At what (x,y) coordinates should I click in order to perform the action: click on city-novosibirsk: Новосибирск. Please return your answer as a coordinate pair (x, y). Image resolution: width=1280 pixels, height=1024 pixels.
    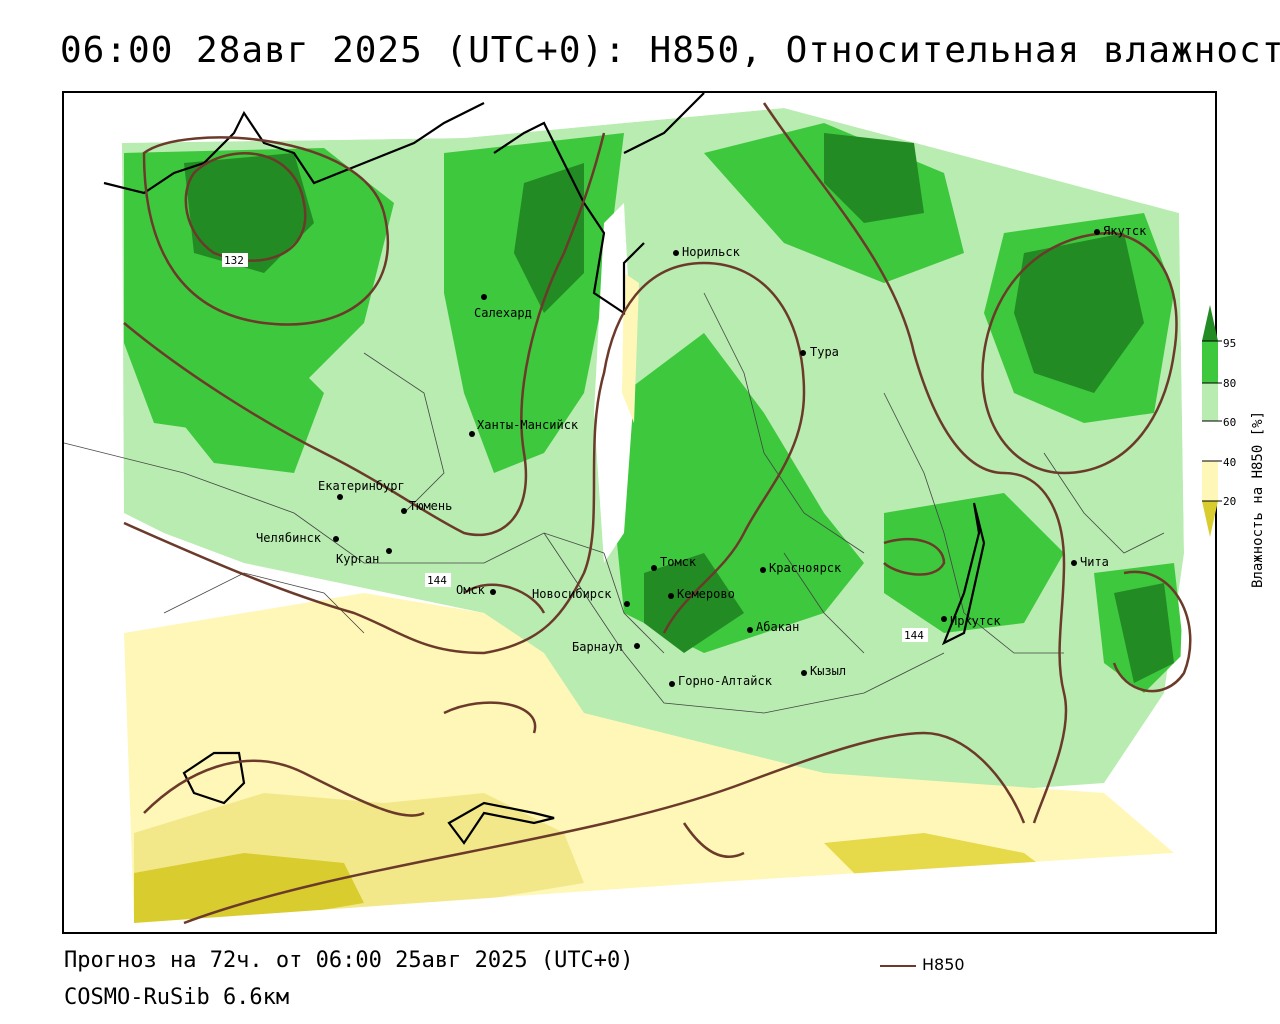
    Looking at the image, I should click on (581, 597).